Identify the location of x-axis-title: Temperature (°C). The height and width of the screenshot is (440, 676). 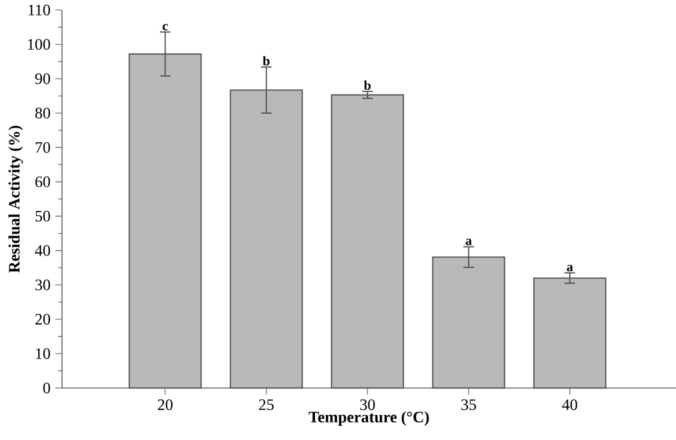
(368, 418).